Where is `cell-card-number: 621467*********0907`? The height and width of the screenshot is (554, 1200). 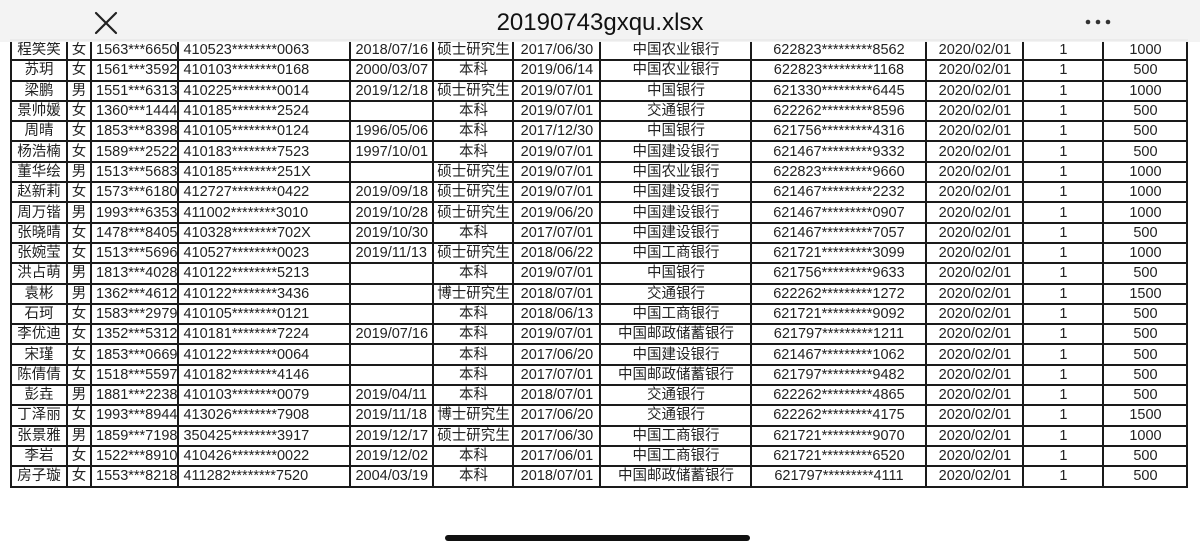 cell-card-number: 621467*********0907 is located at coordinates (839, 212).